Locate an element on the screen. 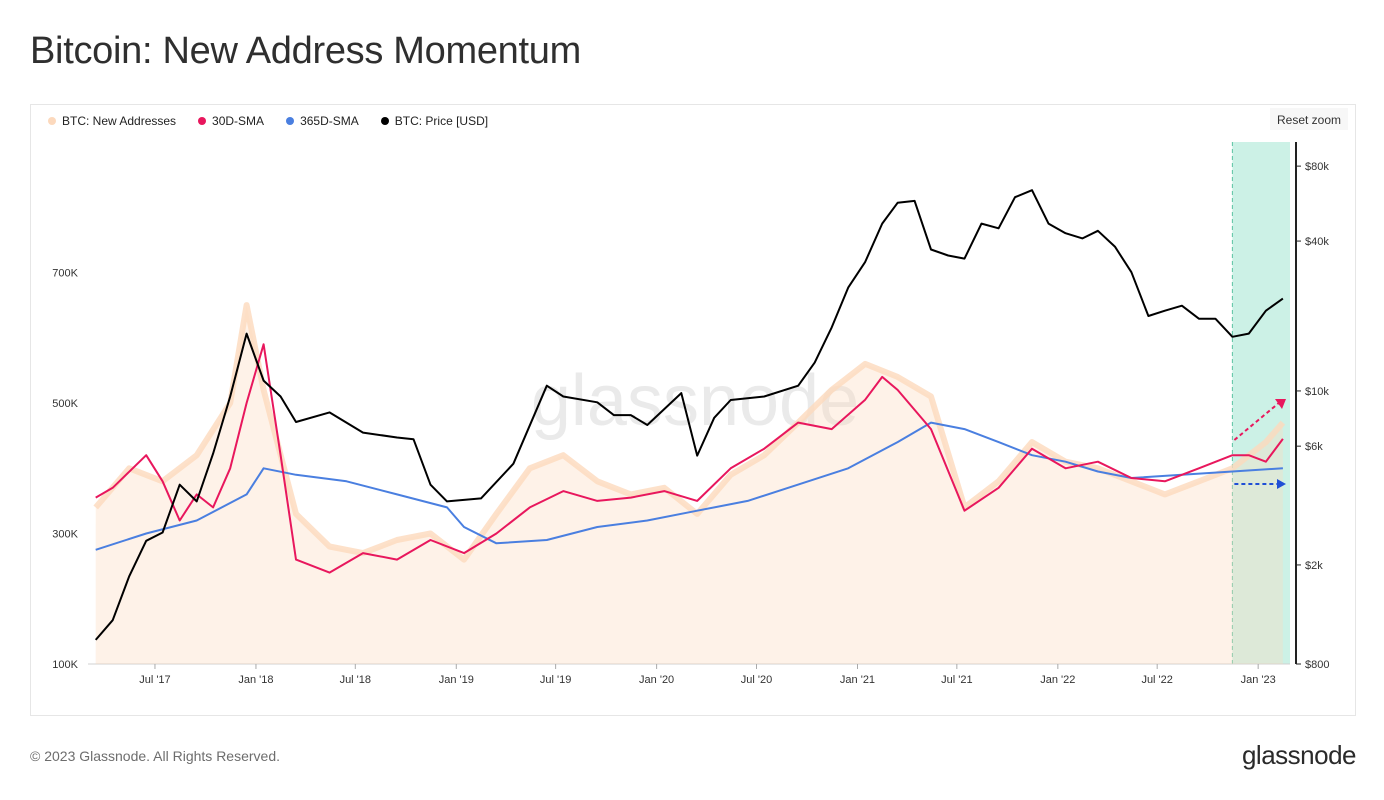 This screenshot has width=1384, height=800. legend-item-btc-price: BTC: Price [USD] is located at coordinates (434, 121).